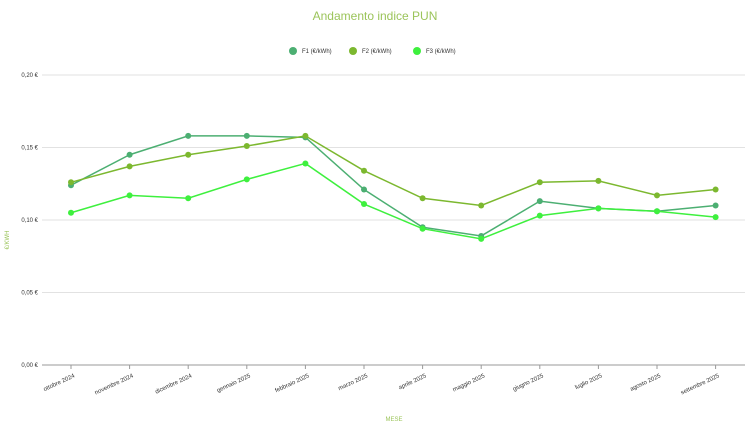 The width and height of the screenshot is (750, 442). I want to click on x-axis-title: MESE, so click(393, 420).